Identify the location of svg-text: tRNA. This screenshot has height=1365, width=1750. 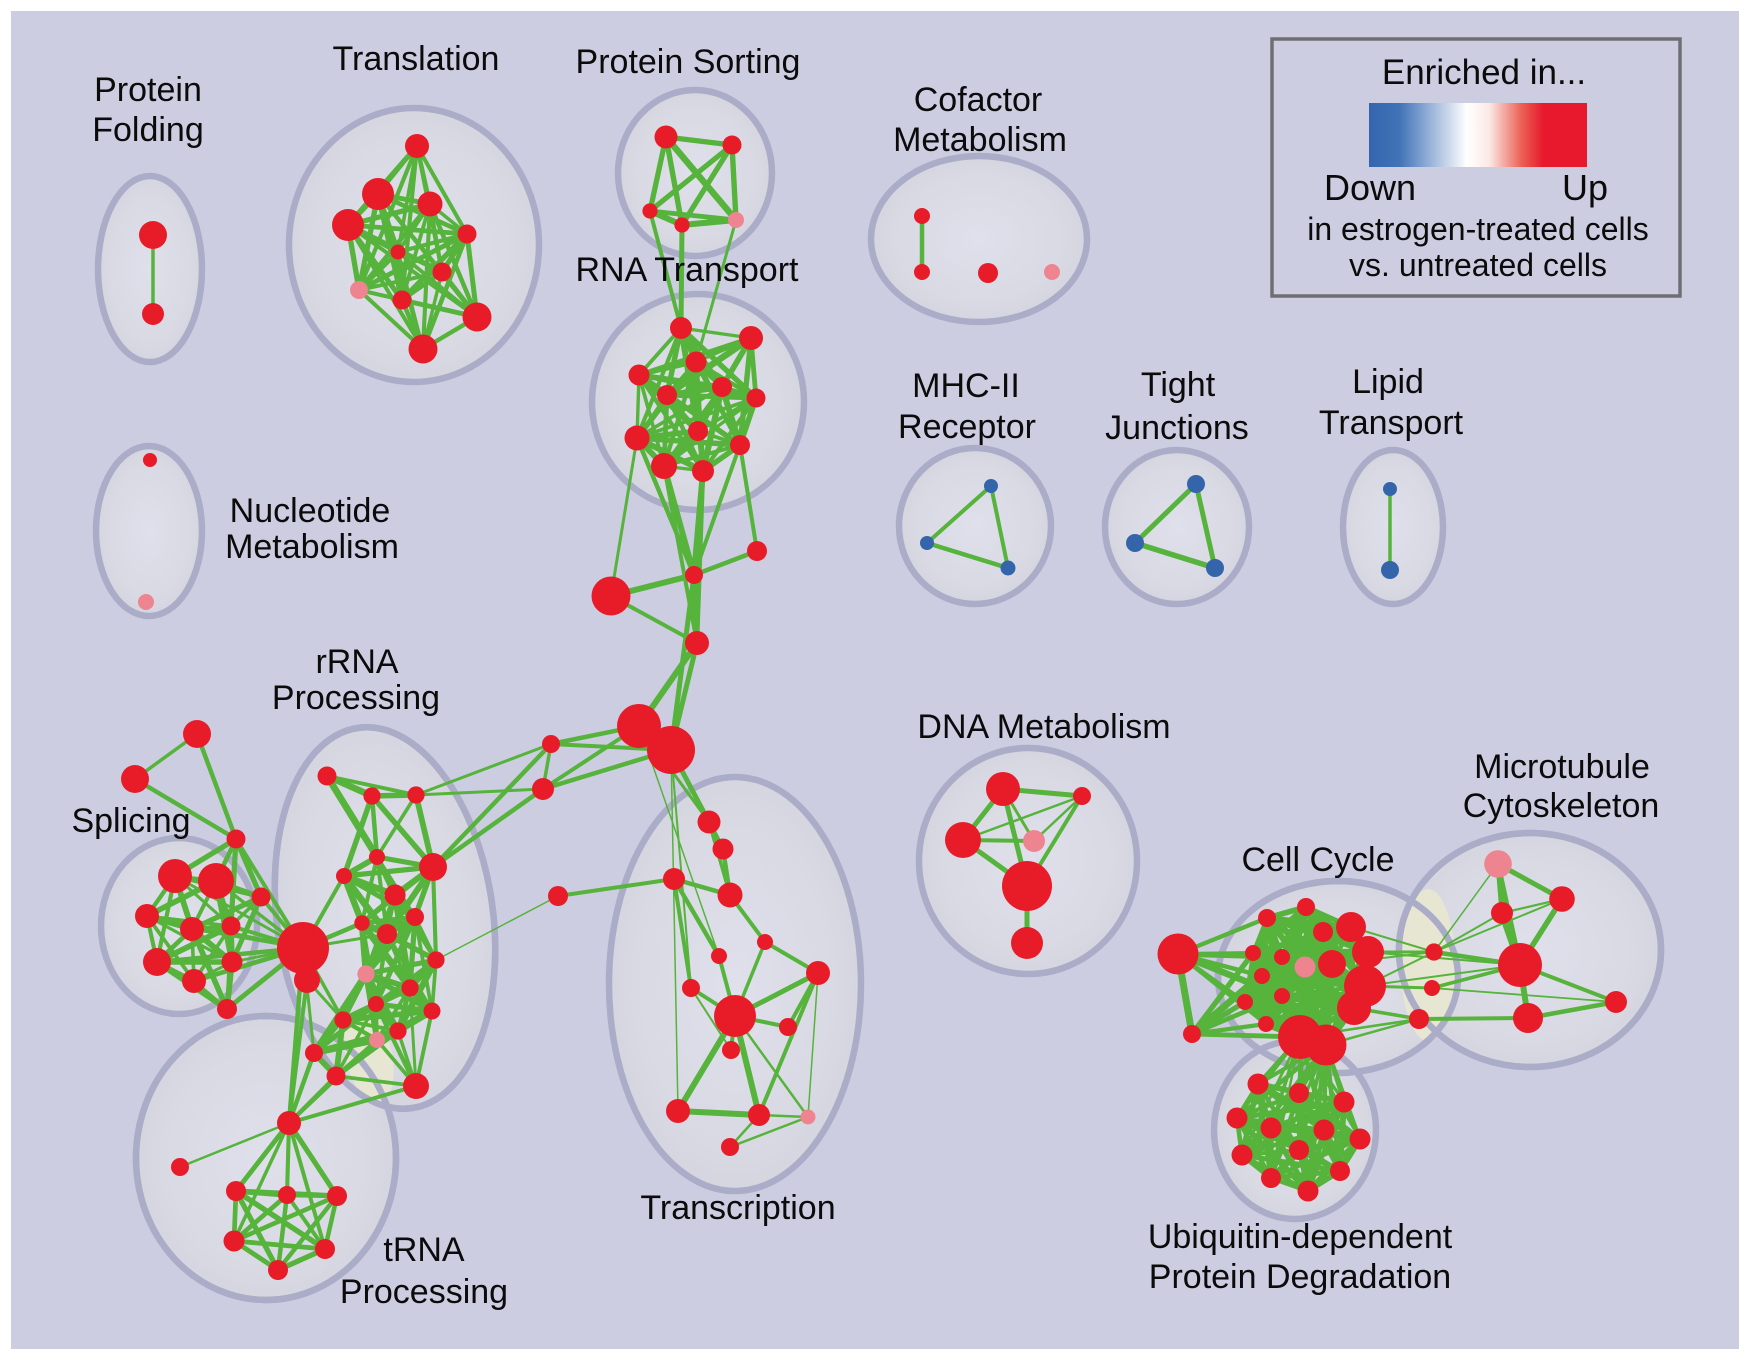
(424, 1250).